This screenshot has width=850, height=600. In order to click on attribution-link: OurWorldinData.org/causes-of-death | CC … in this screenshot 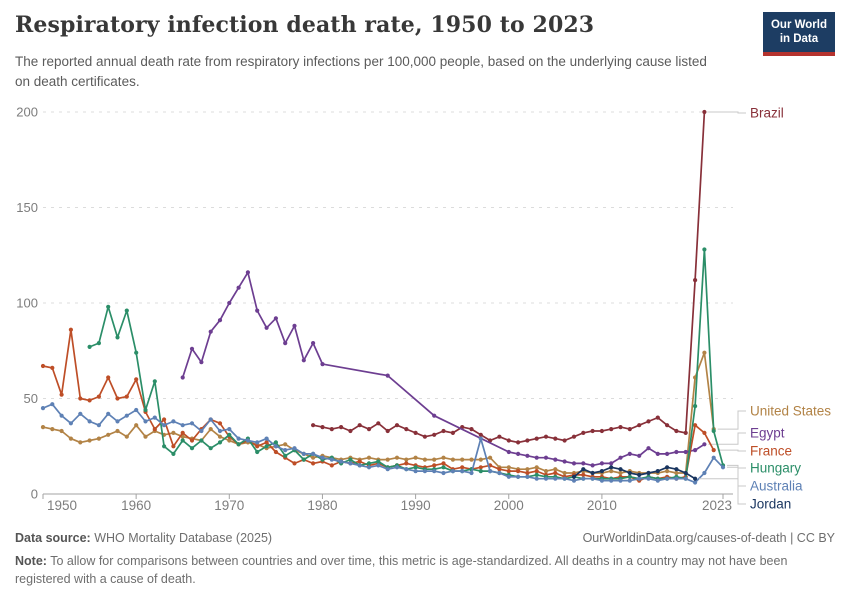, I will do `click(708, 538)`.